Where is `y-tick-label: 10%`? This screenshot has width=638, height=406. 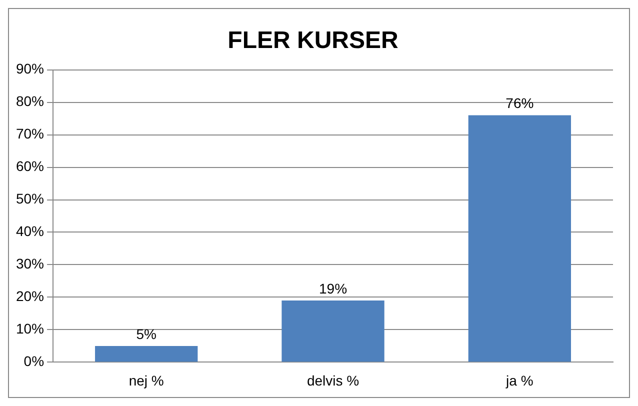
y-tick-label: 10% is located at coordinates (30, 328).